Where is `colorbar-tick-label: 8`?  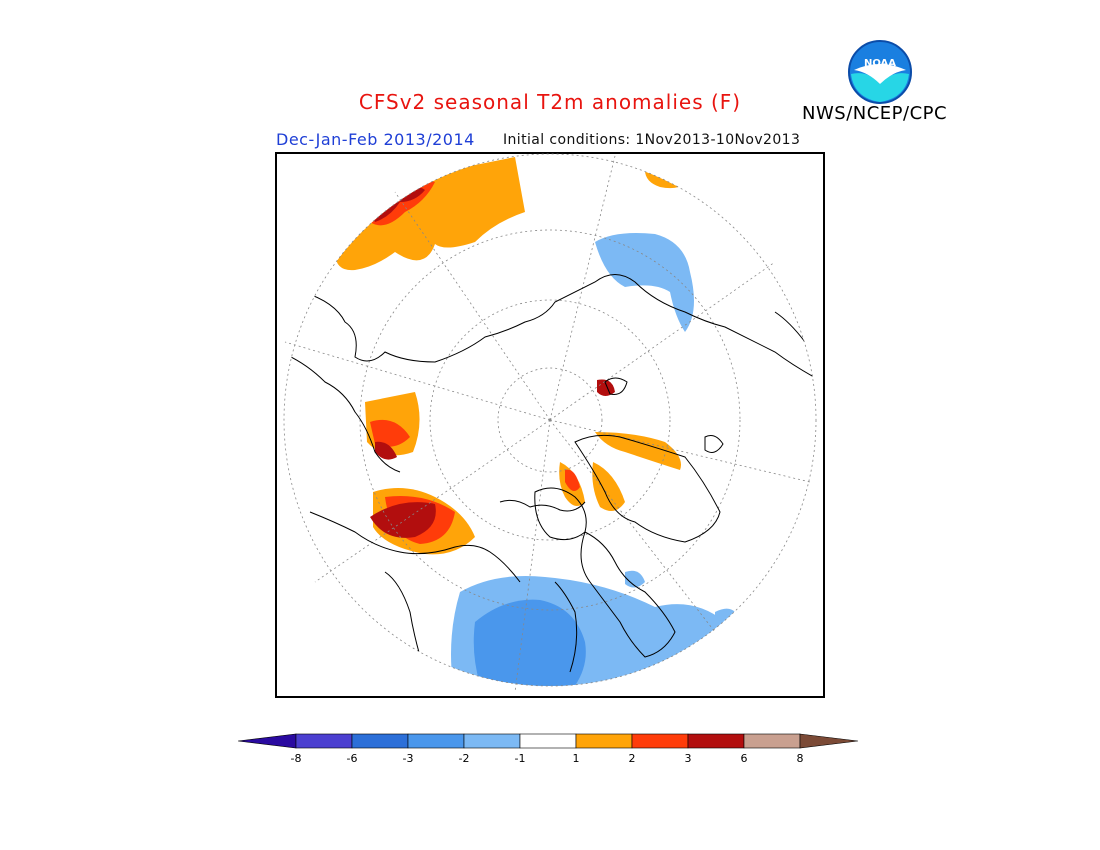 colorbar-tick-label: 8 is located at coordinates (800, 758).